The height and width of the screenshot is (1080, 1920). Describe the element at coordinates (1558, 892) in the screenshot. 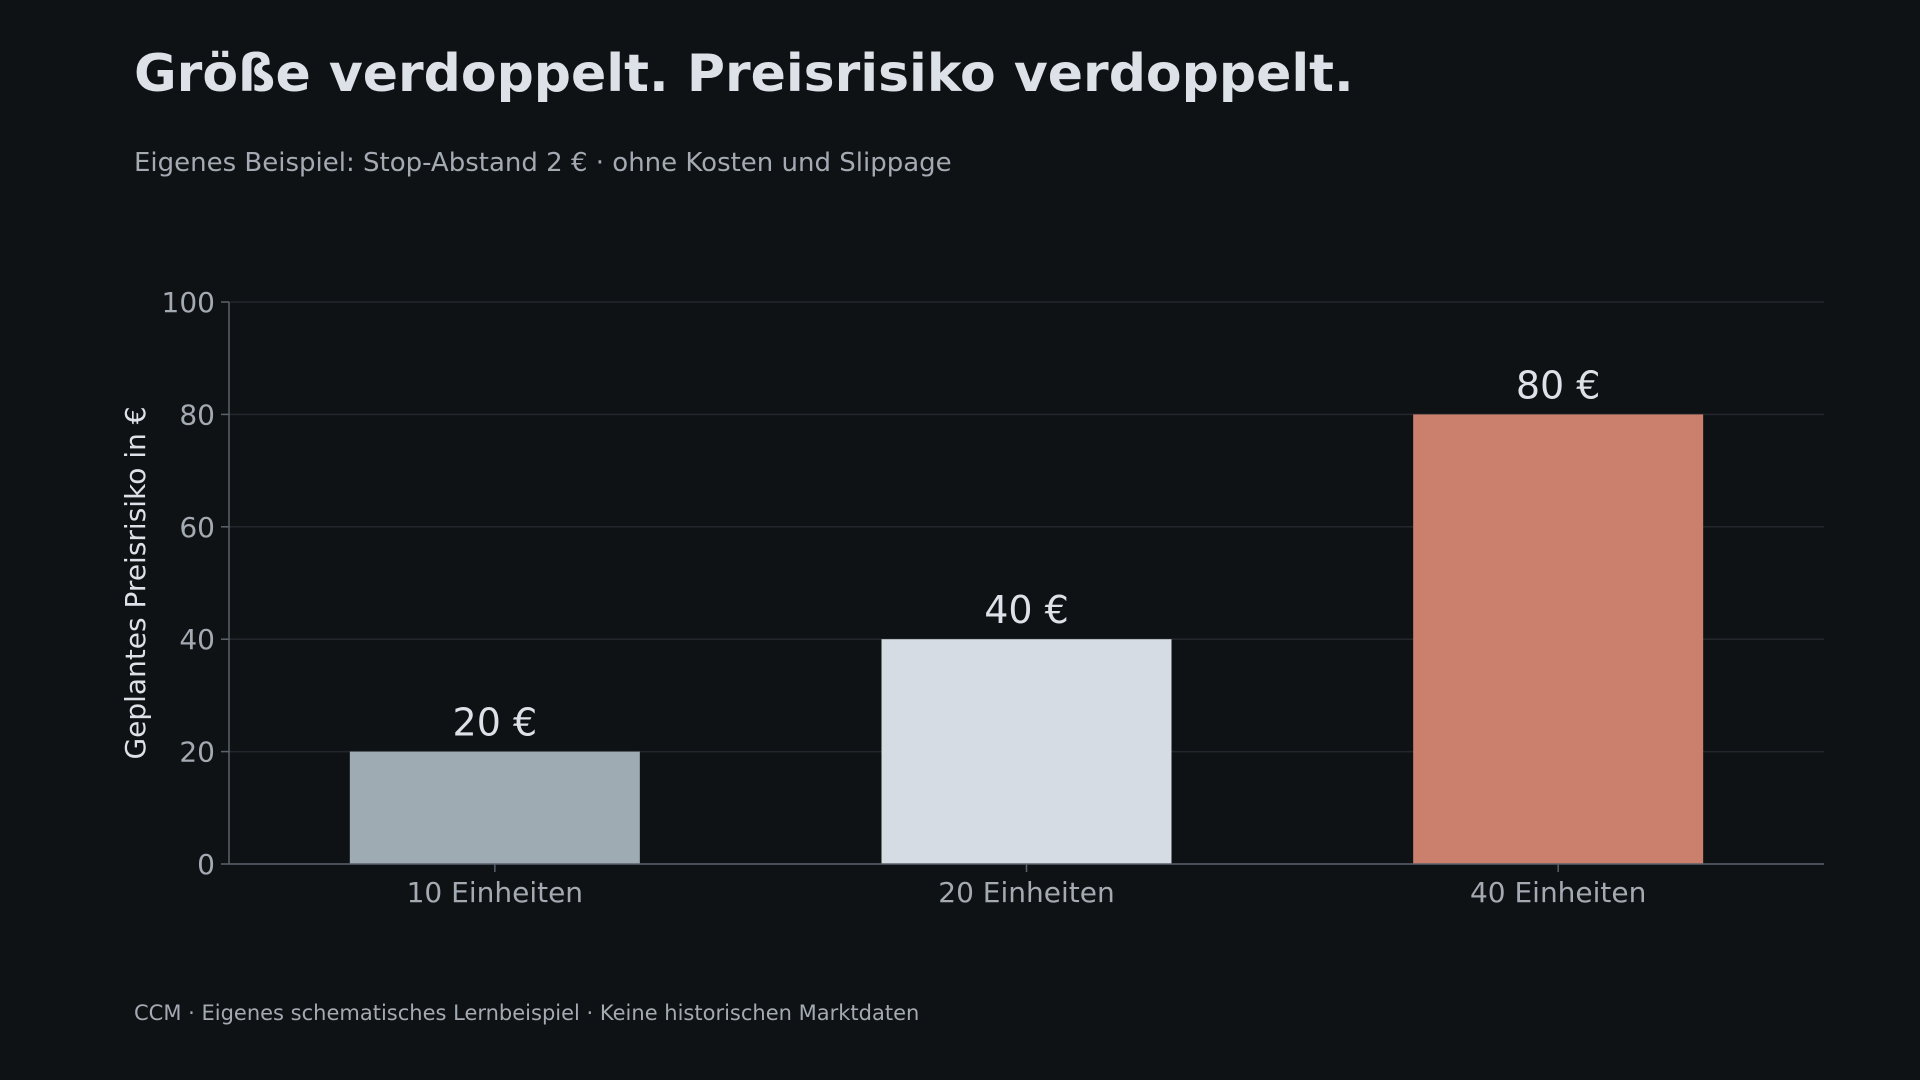

I see `x-tick-label-3: 40 Einheiten` at that location.